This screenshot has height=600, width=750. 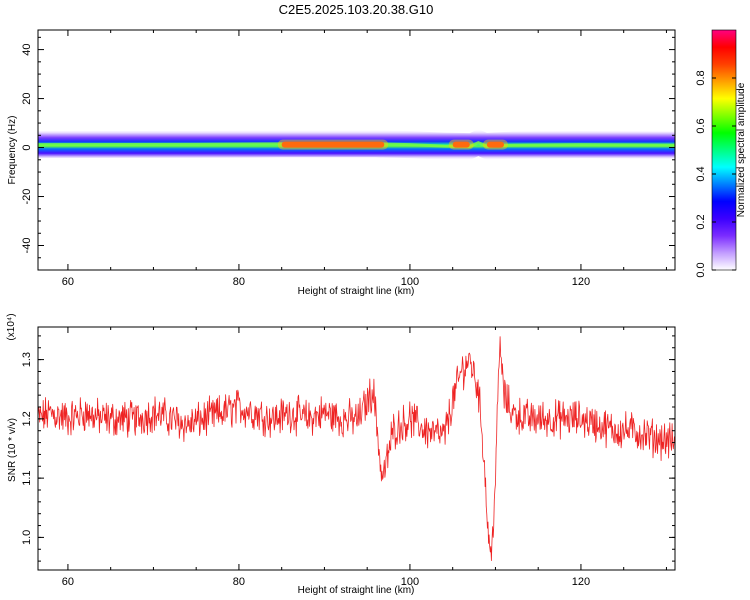 I want to click on snr-ytick-label: 1.2, so click(x=27, y=418).